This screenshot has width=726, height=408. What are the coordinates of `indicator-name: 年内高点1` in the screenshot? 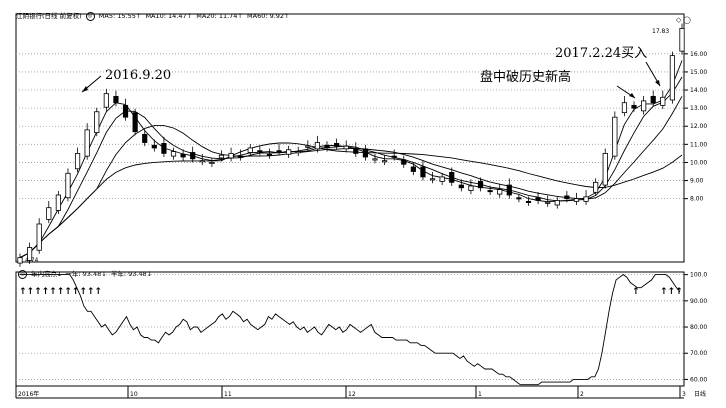 It's located at (46, 274).